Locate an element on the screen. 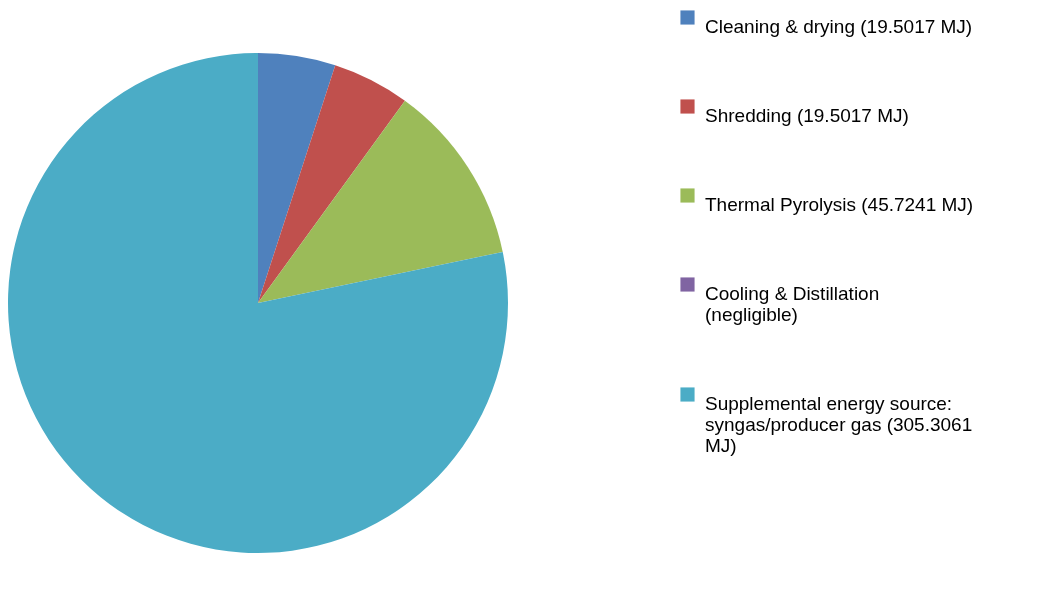 The image size is (1052, 607). legend-label: Supplemental energy source: syngas/producer gas (305.3061 MJ) is located at coordinates (839, 424).